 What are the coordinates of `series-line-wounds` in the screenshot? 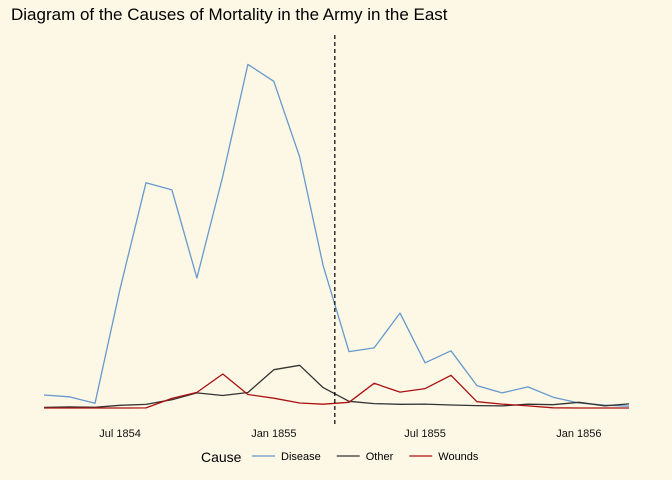 It's located at (336, 391).